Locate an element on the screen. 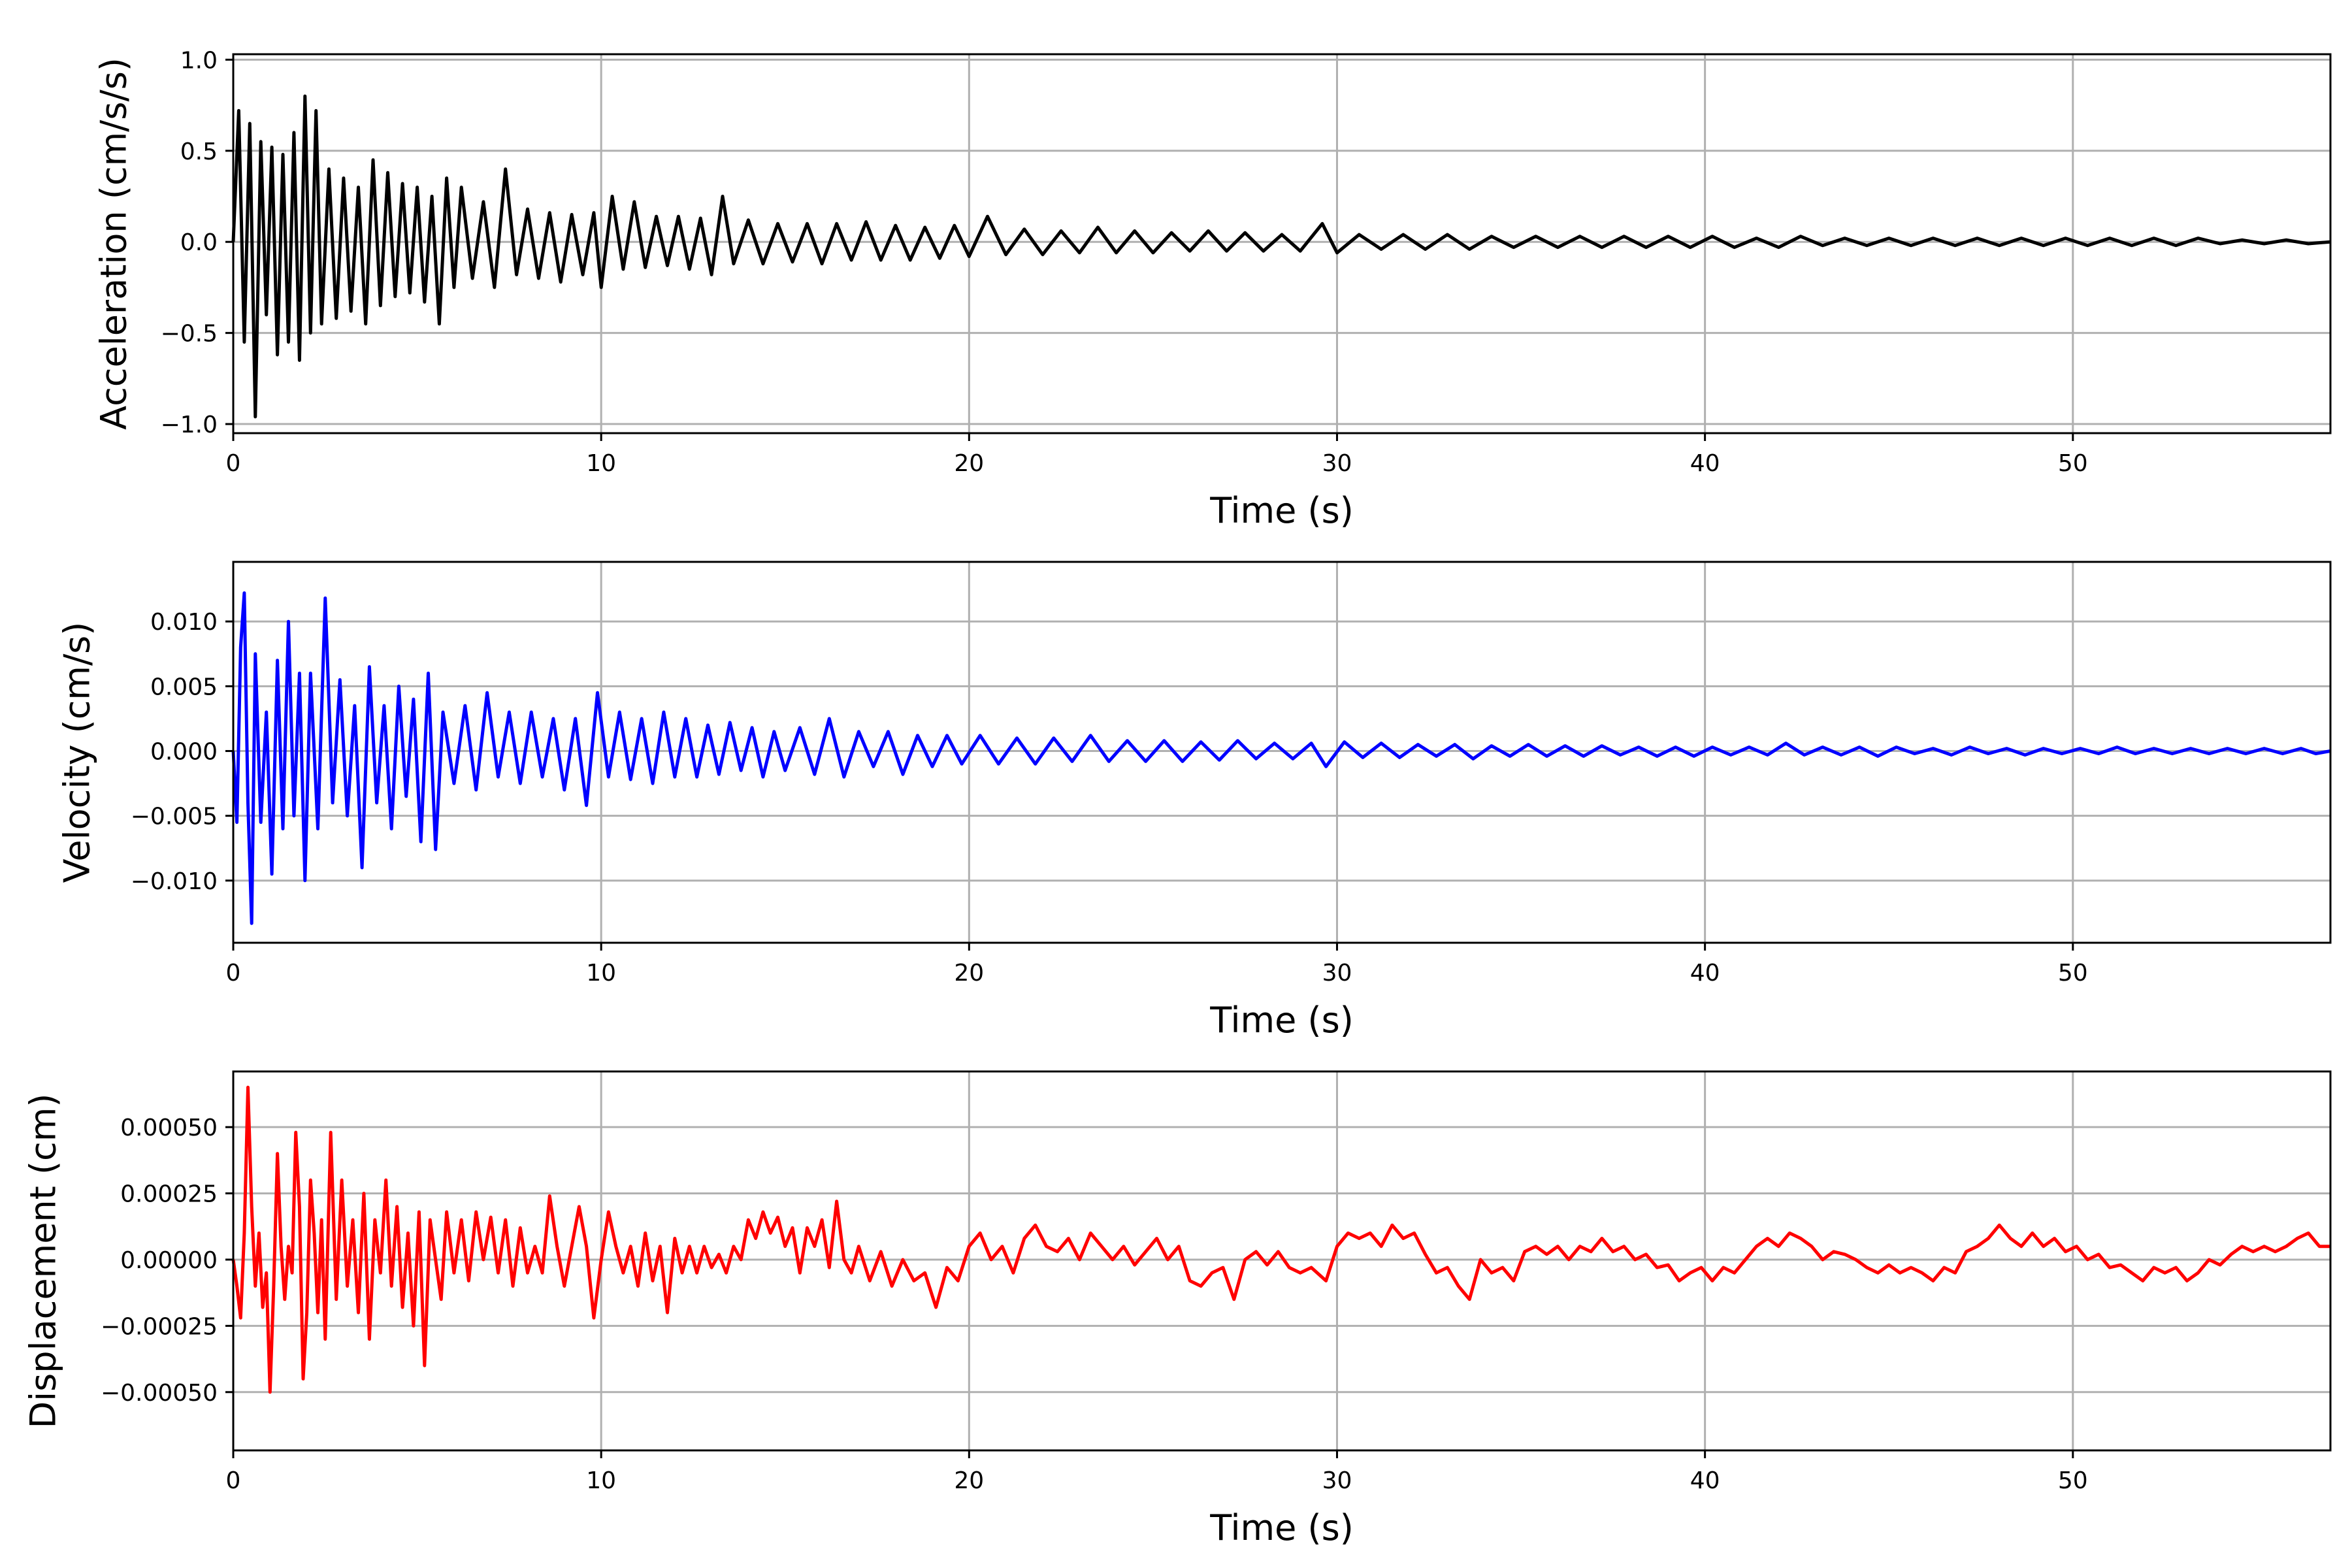 The image size is (2352, 1568). acceleration-y-tick-label: 0.5 is located at coordinates (199, 152).